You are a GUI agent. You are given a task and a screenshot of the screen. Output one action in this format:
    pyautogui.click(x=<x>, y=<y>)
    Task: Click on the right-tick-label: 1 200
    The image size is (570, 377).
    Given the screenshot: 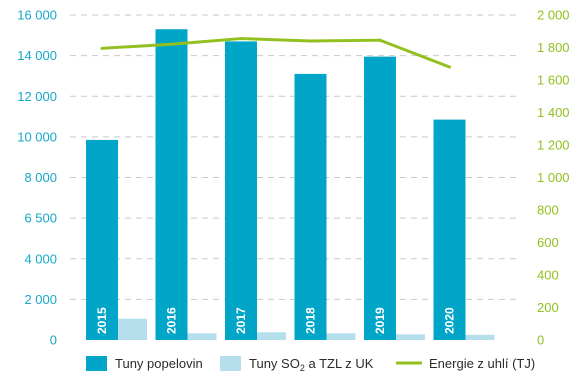 What is the action you would take?
    pyautogui.click(x=553, y=145)
    